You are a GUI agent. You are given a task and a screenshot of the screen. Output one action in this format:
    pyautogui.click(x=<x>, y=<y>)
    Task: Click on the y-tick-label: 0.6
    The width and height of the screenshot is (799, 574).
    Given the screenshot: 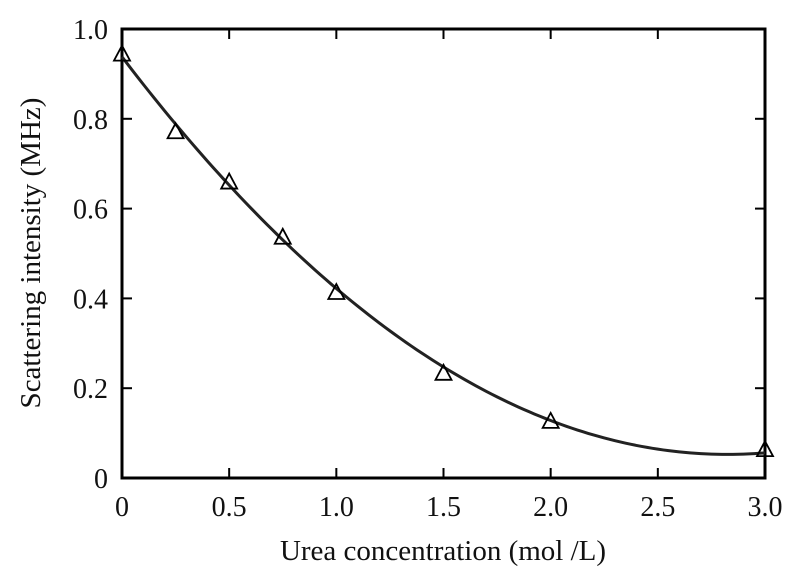 What is the action you would take?
    pyautogui.click(x=90, y=210)
    